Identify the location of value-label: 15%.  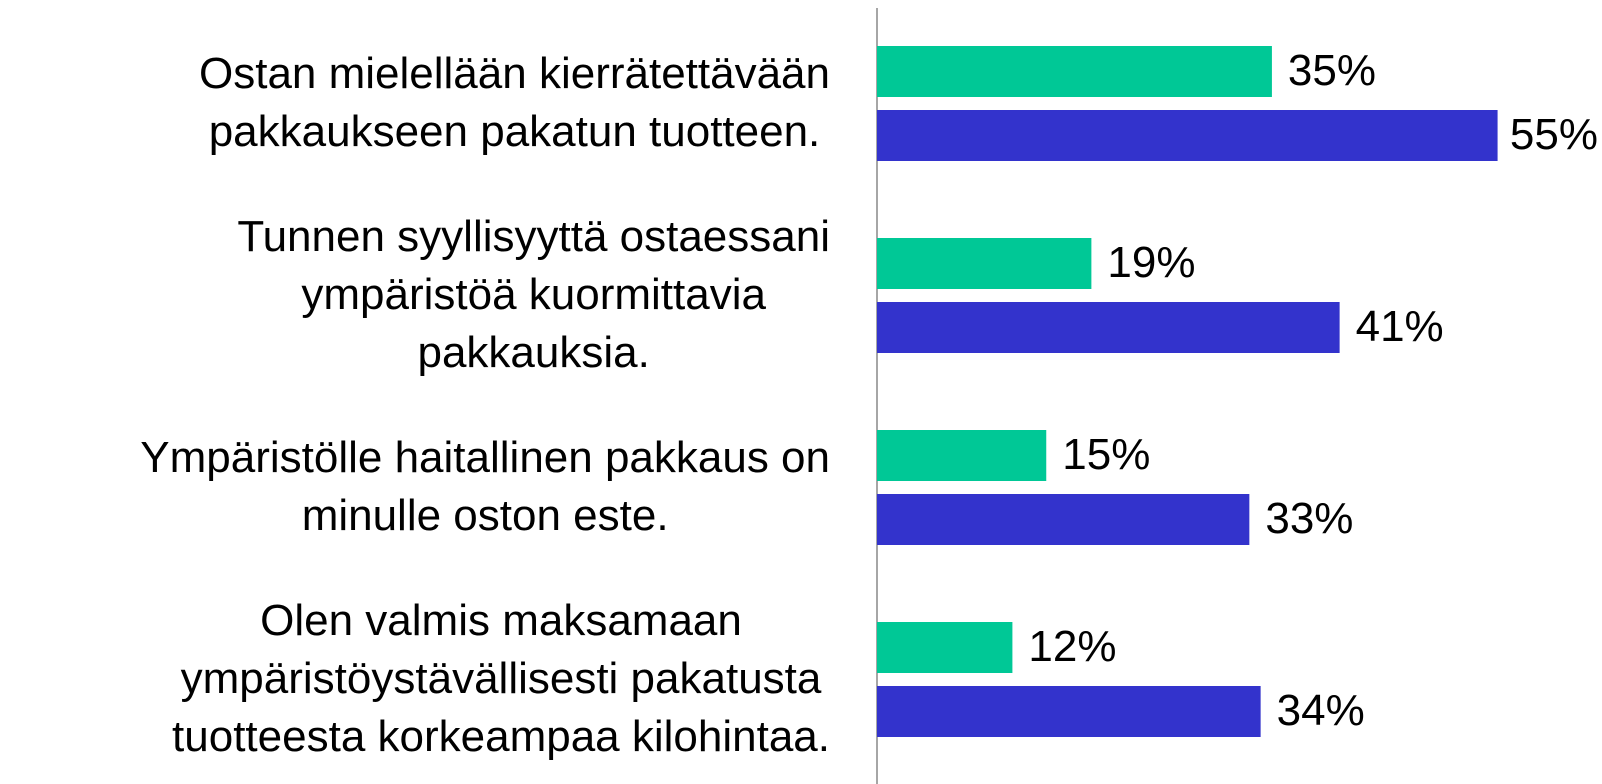
(1106, 454).